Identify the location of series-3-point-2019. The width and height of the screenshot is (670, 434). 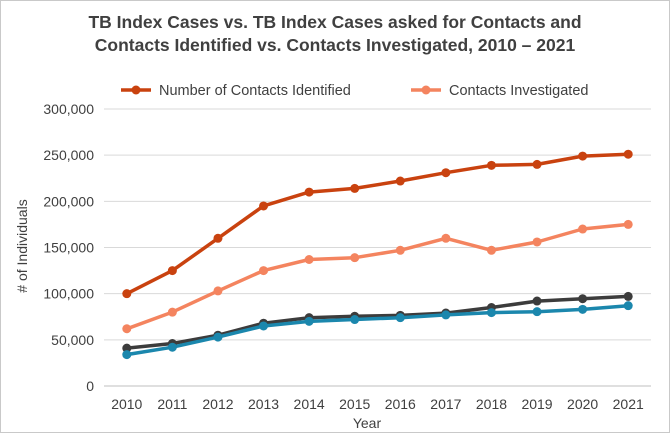
(537, 312).